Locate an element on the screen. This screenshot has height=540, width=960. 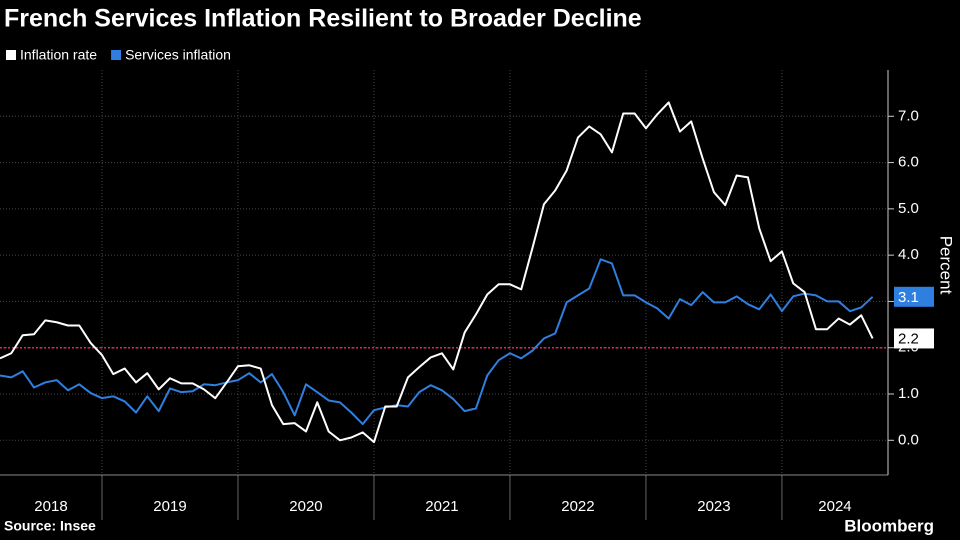
y-axis-label: Percent is located at coordinates (946, 265).